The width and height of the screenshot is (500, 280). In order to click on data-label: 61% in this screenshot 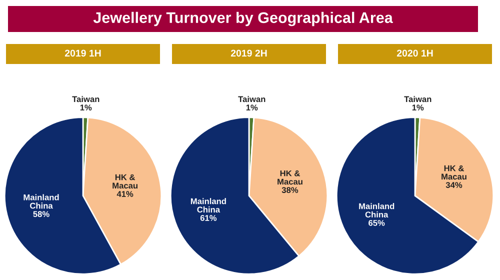, I will do `click(208, 218)`.